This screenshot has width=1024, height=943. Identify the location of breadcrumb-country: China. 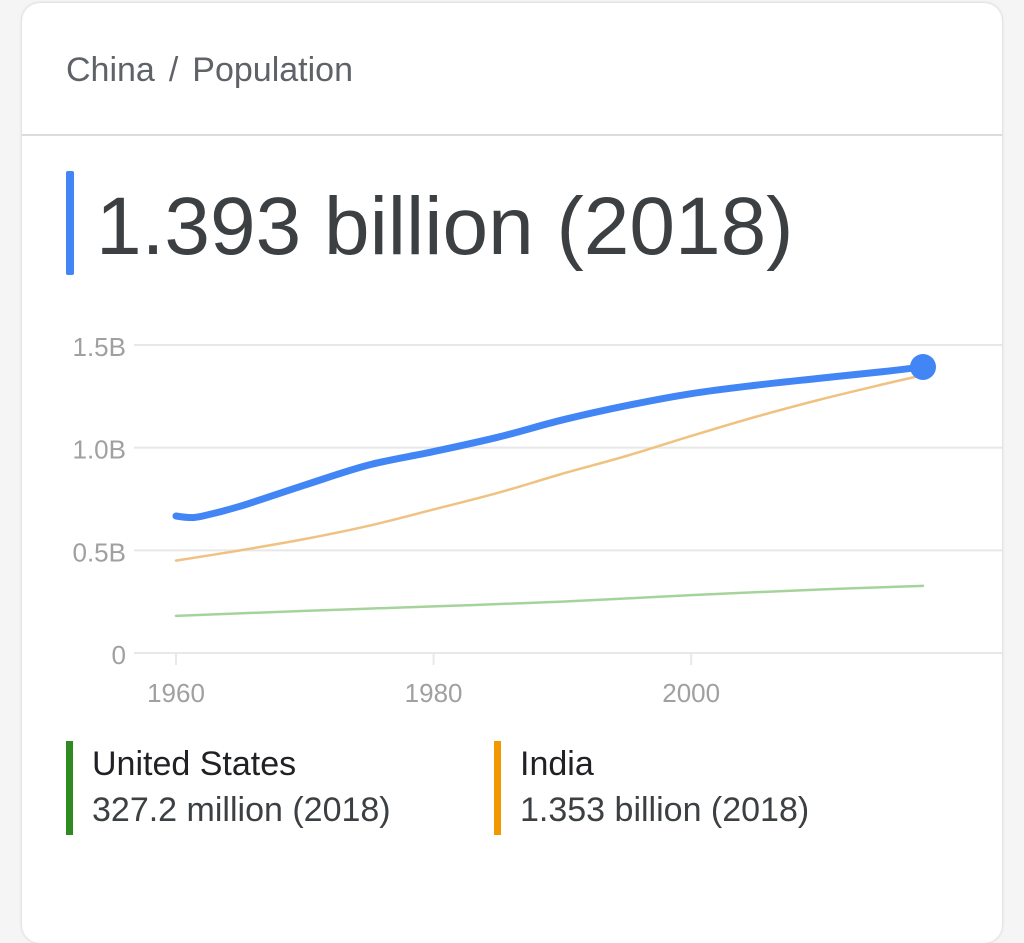
(110, 70).